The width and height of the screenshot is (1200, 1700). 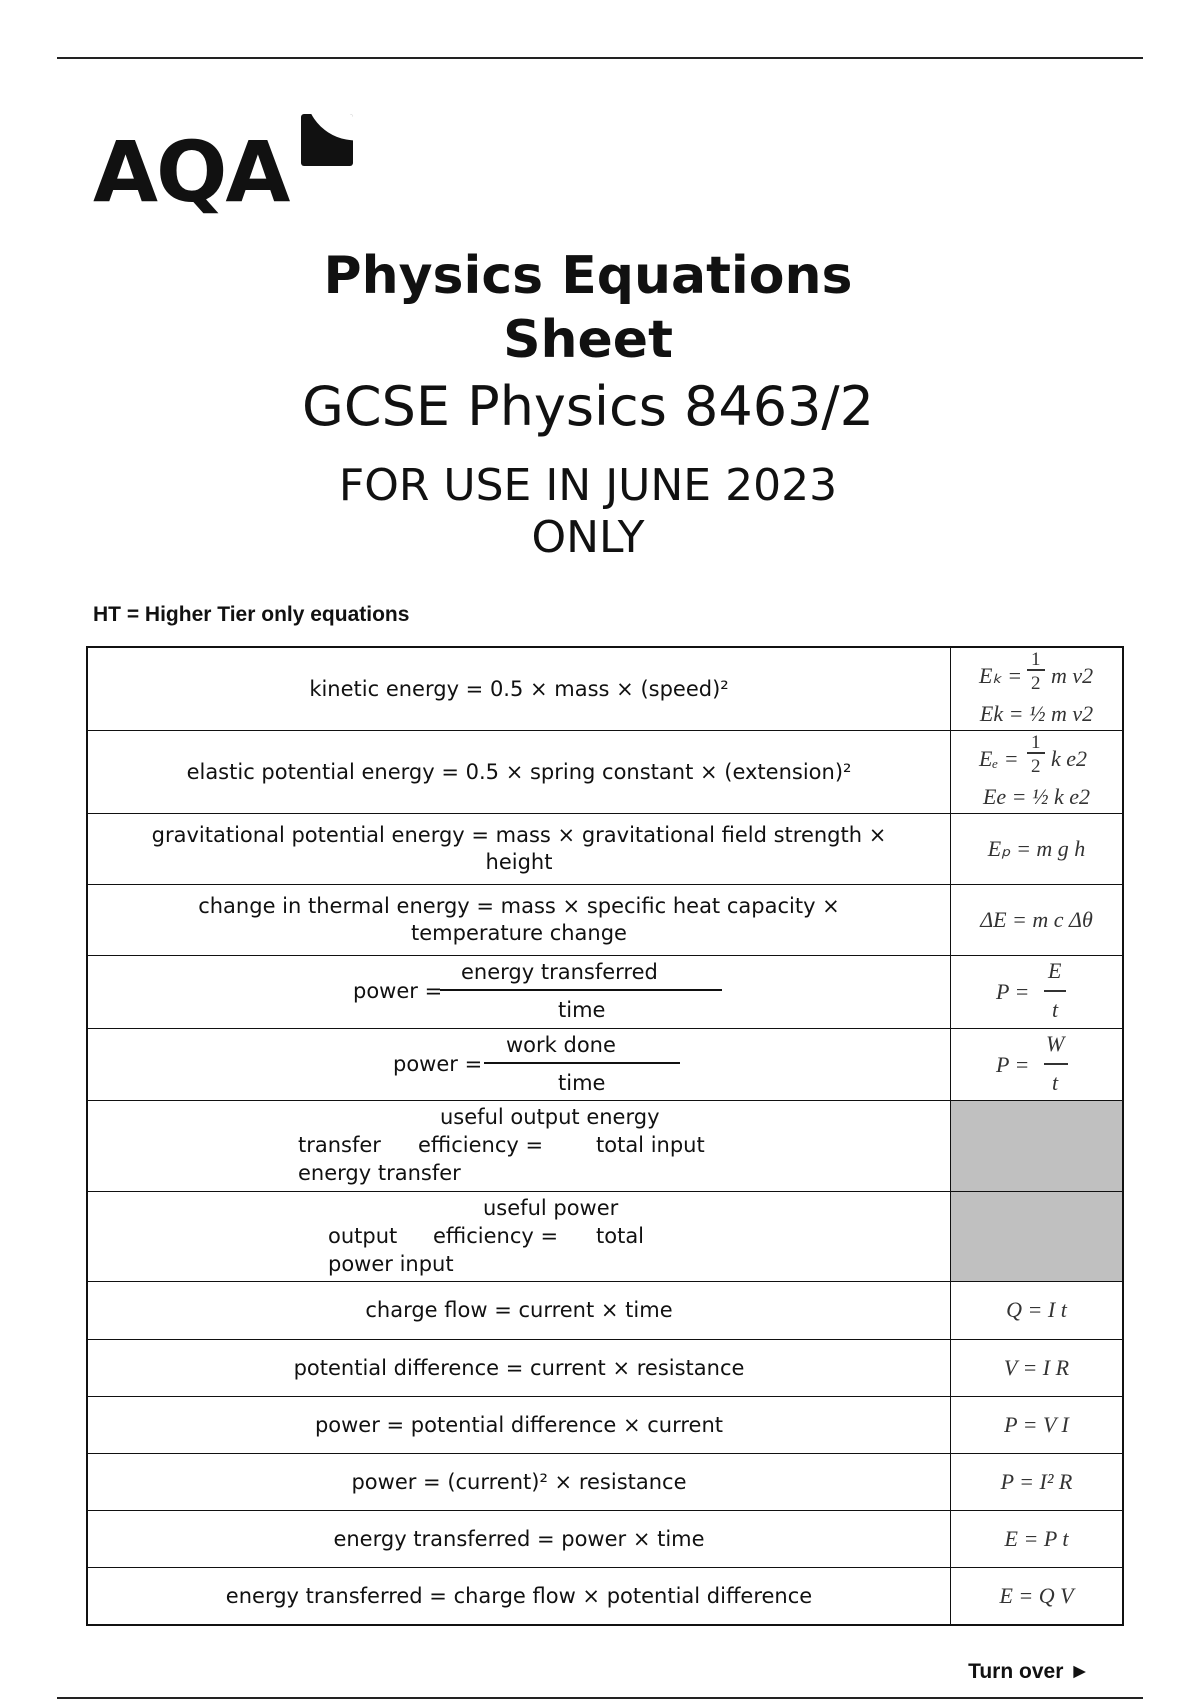 I want to click on equation-symbol: Ee = ½ k e2, so click(x=1036, y=796).